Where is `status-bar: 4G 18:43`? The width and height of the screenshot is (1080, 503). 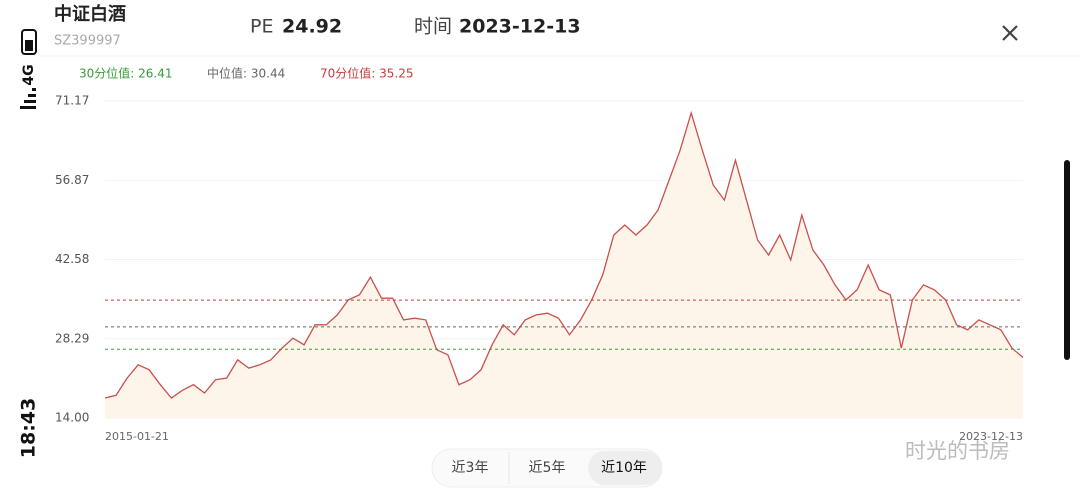
status-bar: 4G 18:43 is located at coordinates (29, 243).